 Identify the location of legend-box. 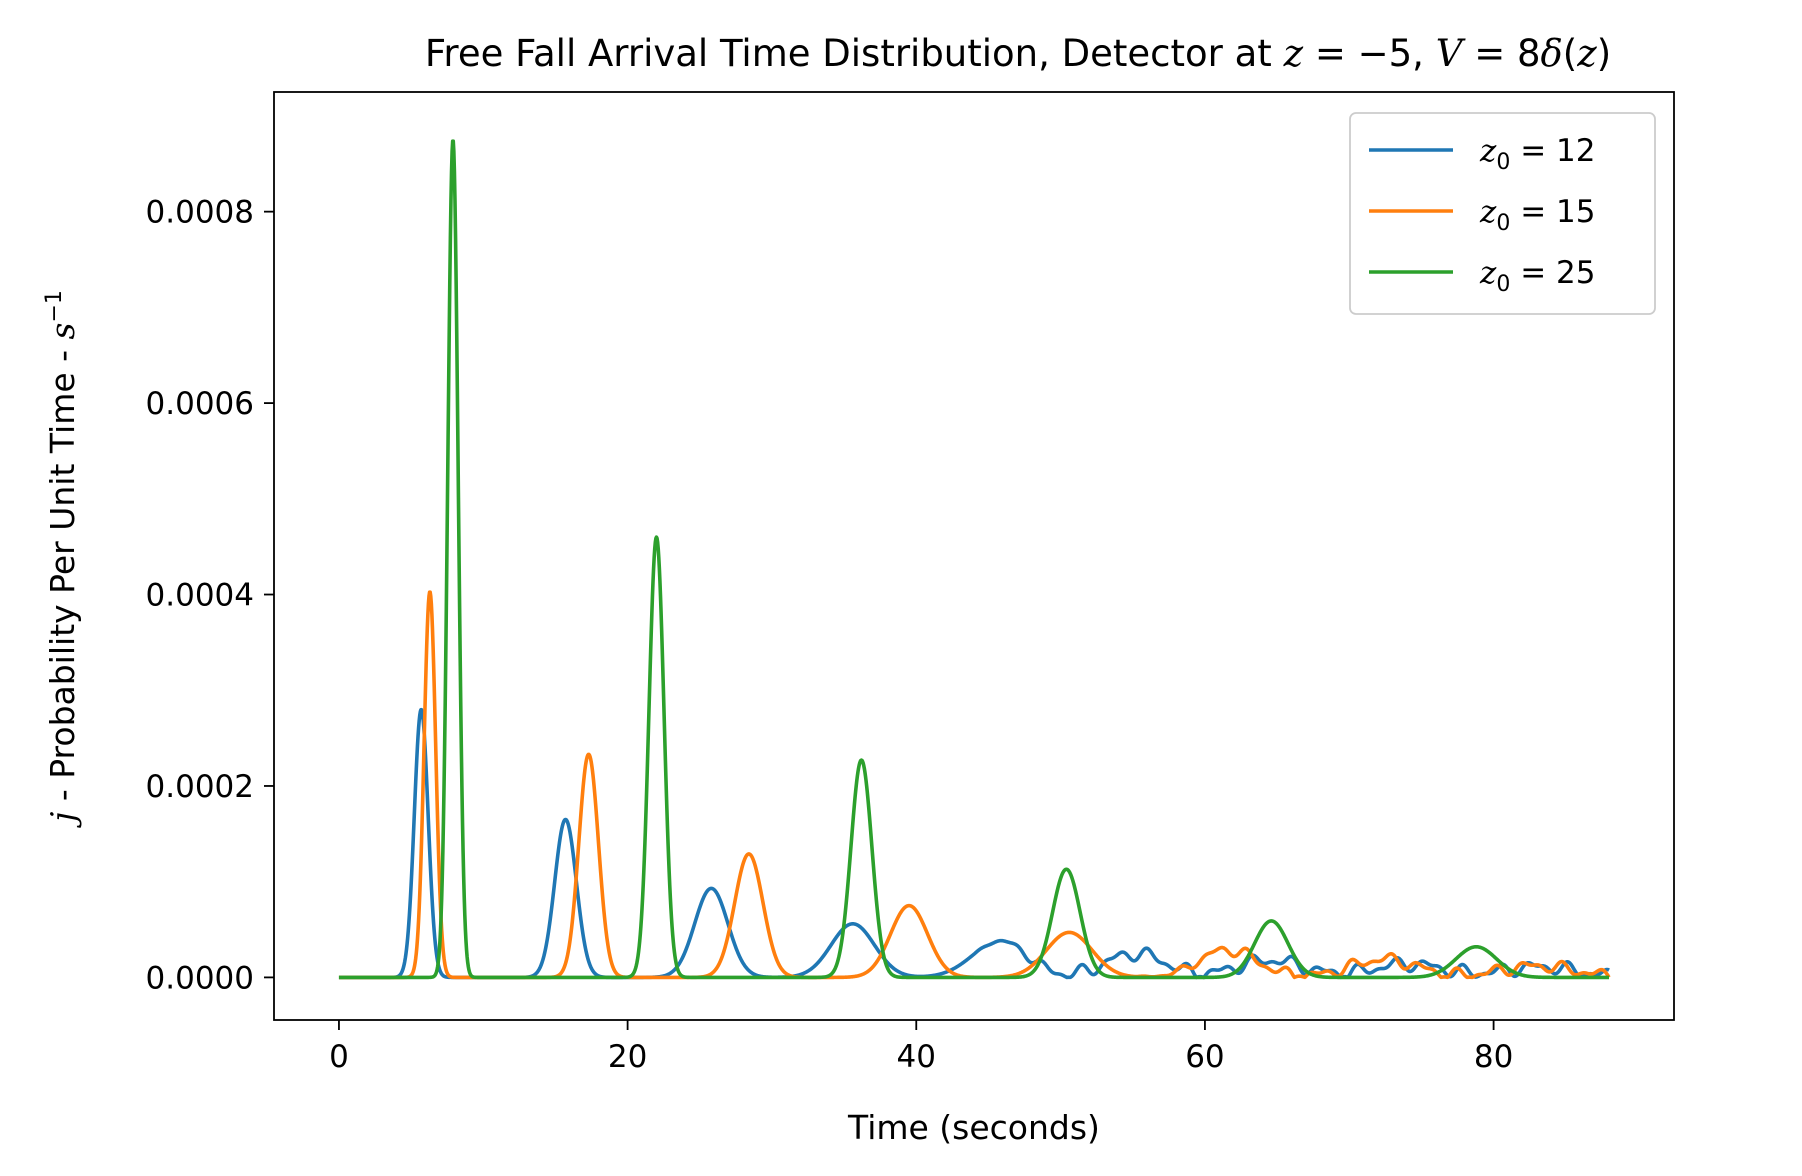
(1502, 213).